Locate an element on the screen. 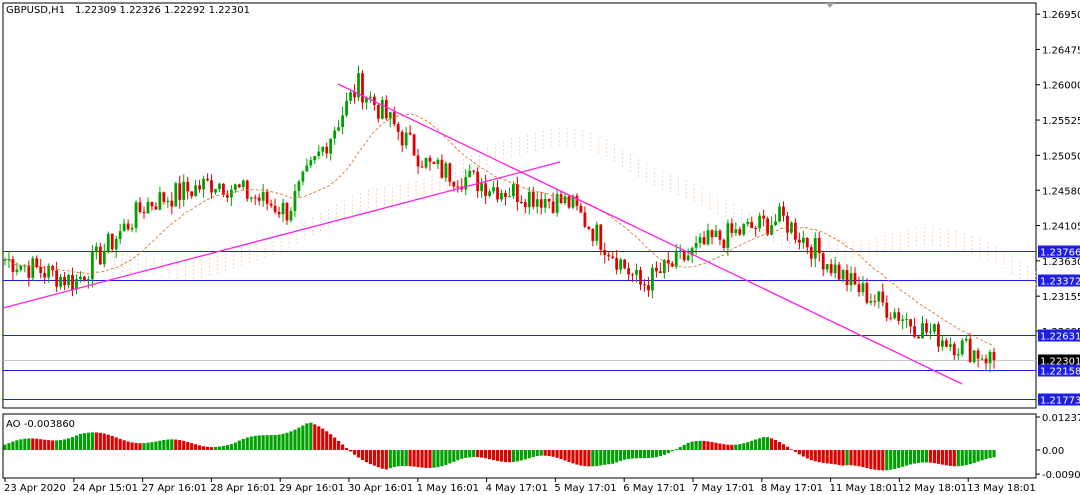 This screenshot has height=495, width=1080. price-tick-label: 1.26475 is located at coordinates (1061, 50).